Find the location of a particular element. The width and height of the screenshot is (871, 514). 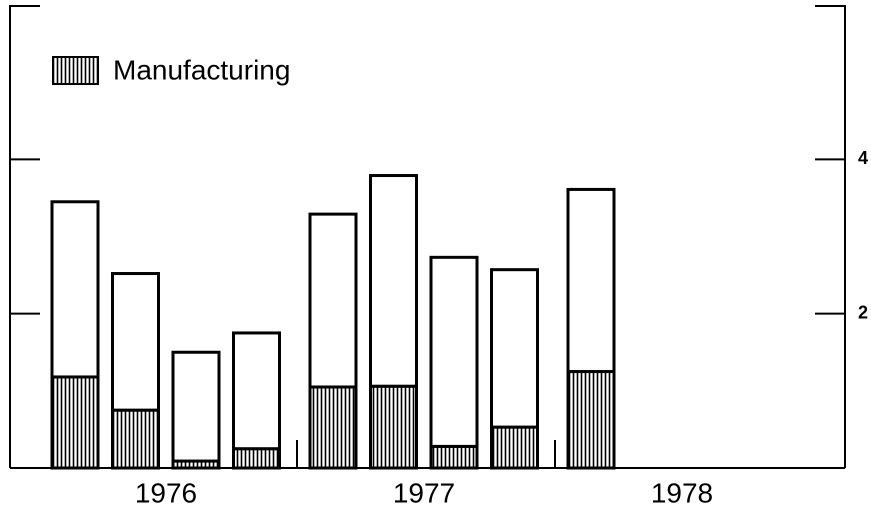

x-group-label: 1977 is located at coordinates (424, 492).